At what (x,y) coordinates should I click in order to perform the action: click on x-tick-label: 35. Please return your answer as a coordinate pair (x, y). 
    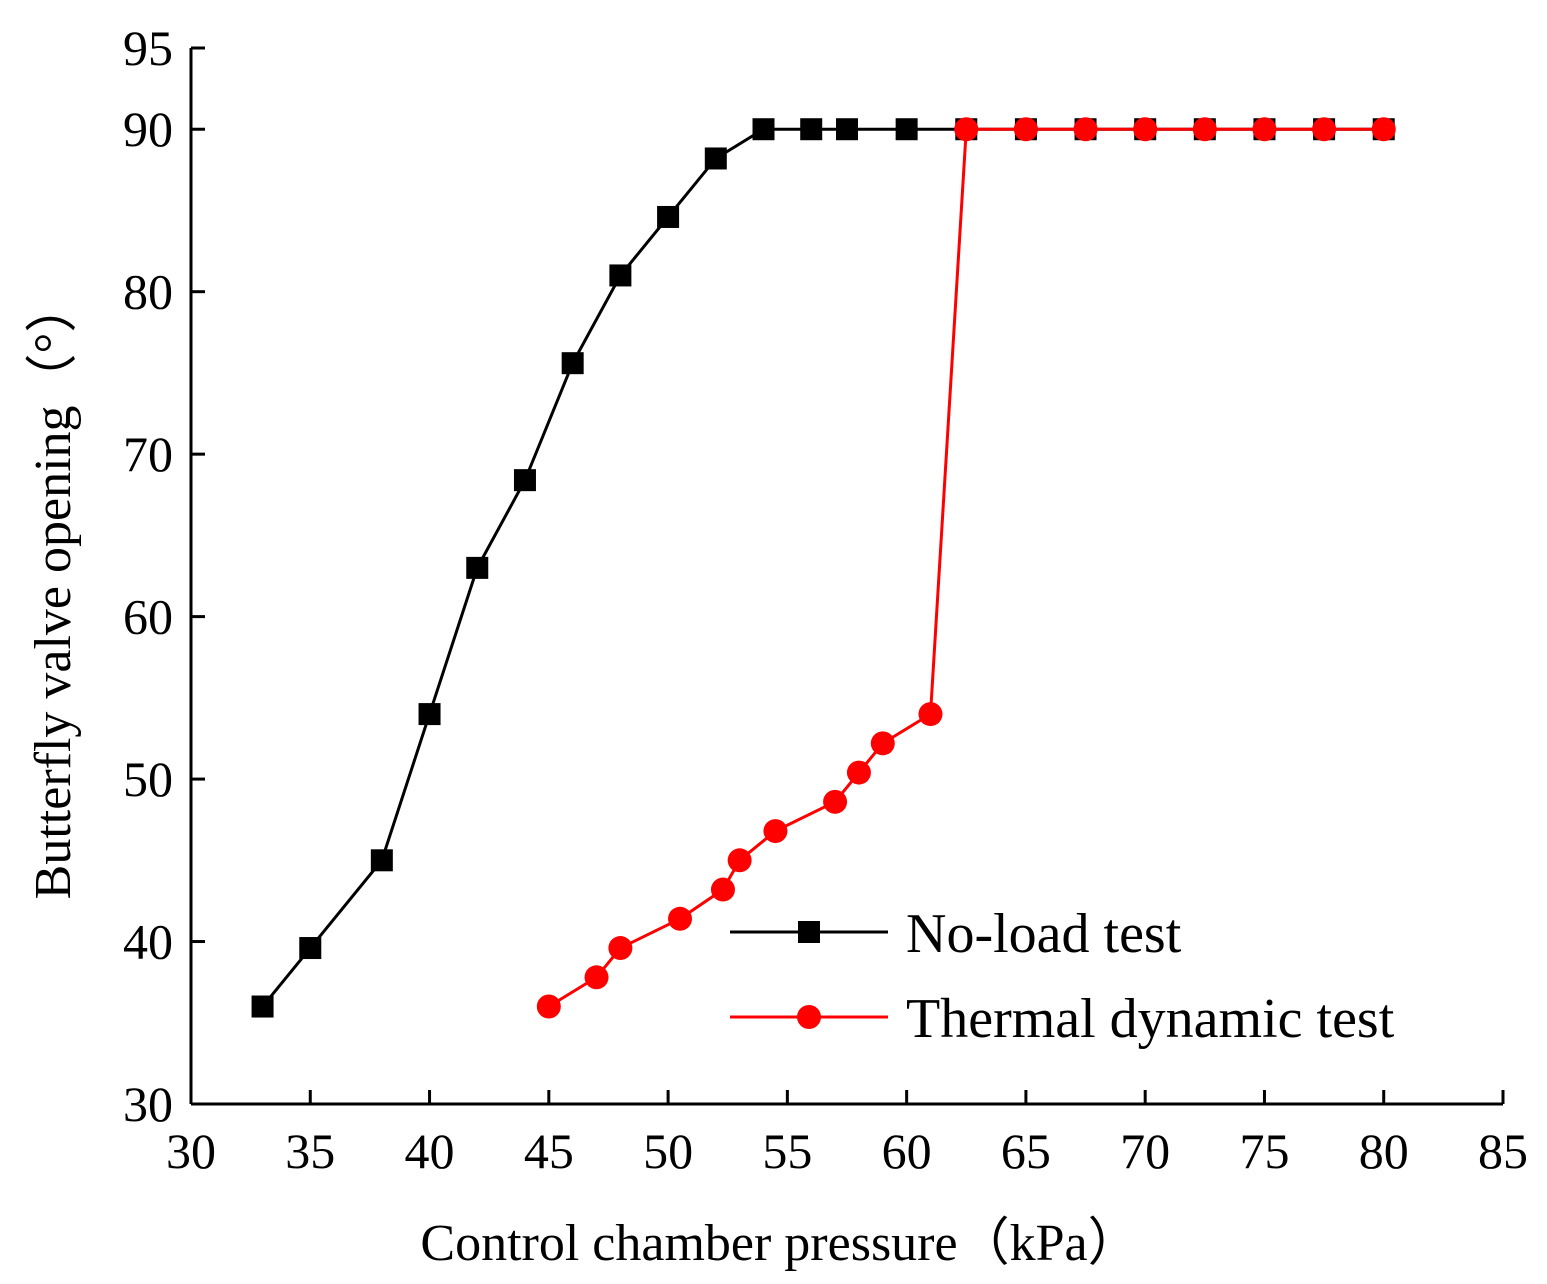
    Looking at the image, I should click on (310, 1151).